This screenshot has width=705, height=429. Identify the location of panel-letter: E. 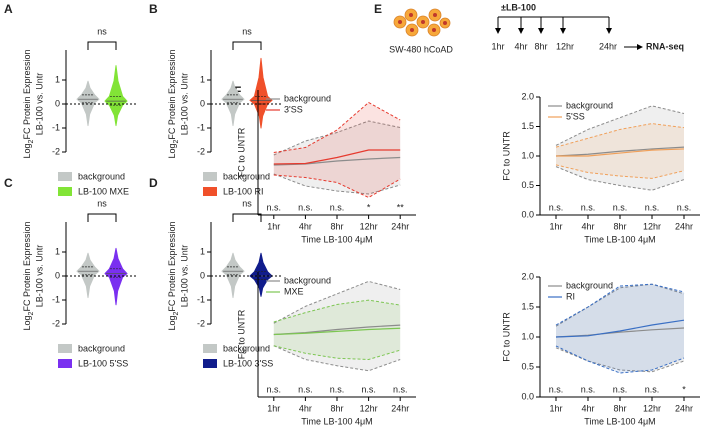
(378, 9).